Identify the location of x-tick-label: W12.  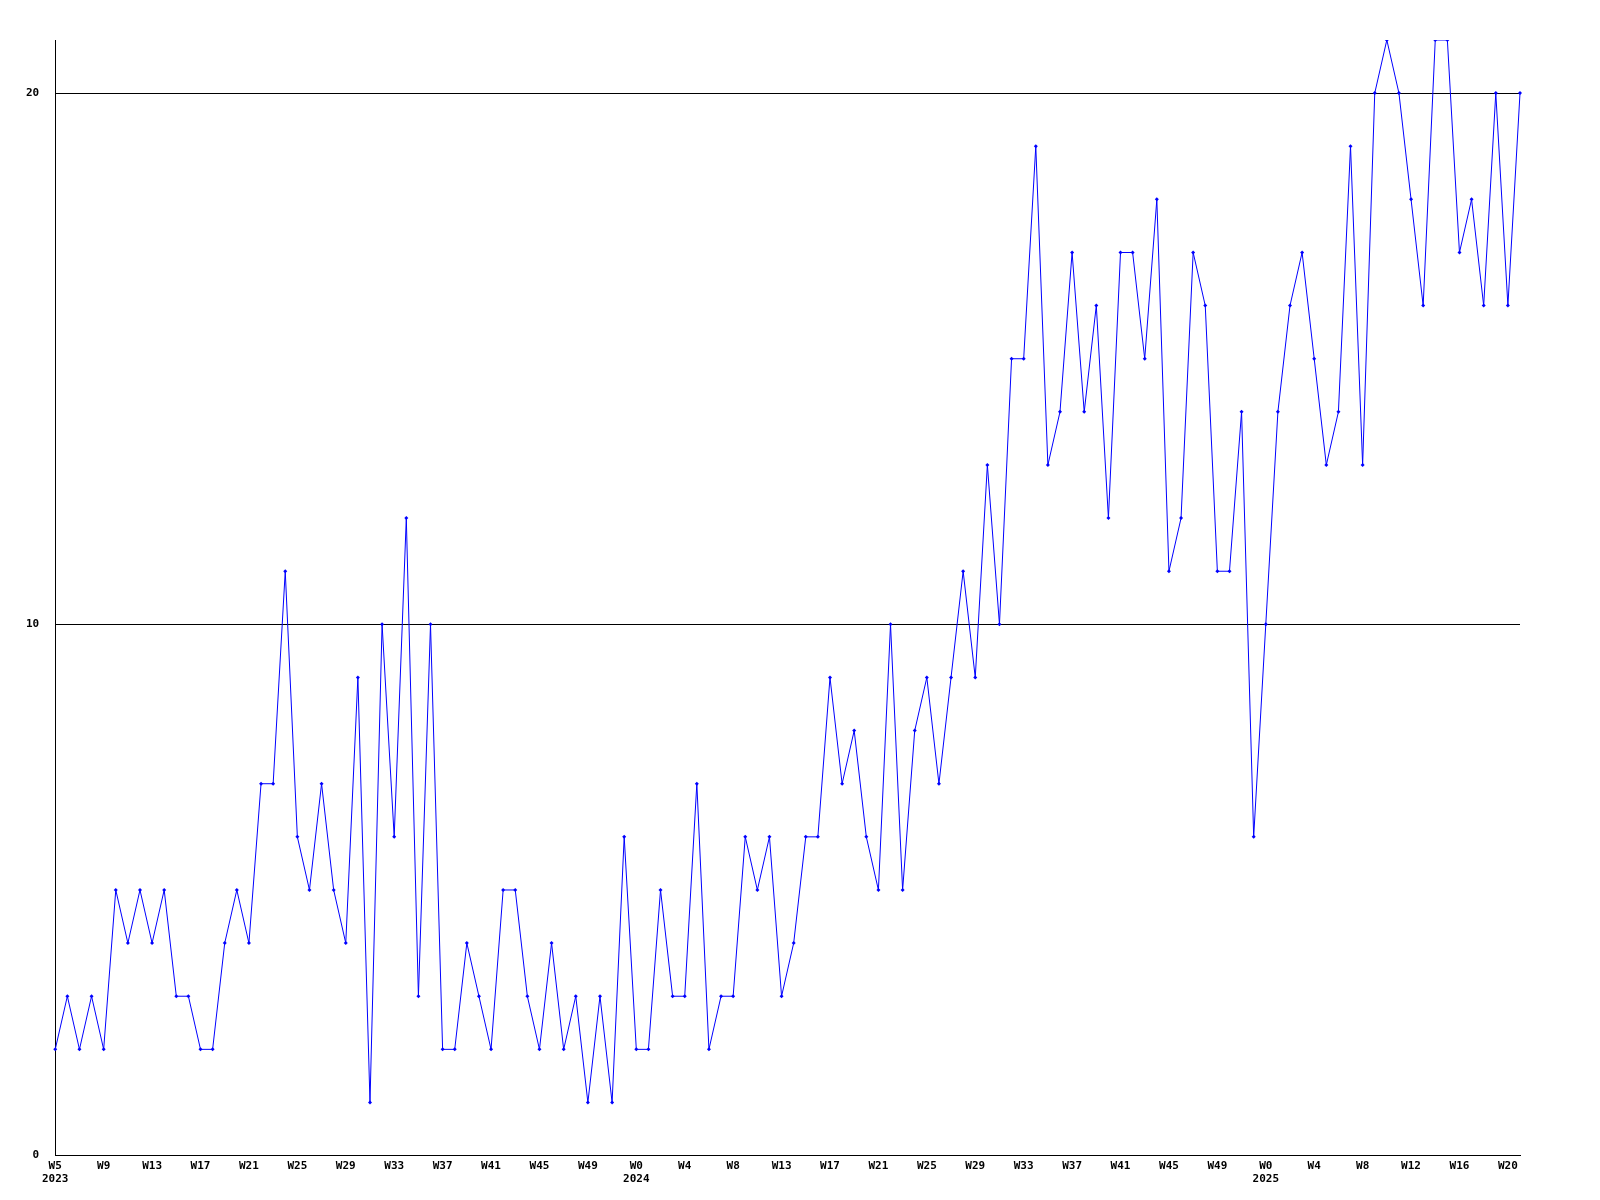
(1411, 1166).